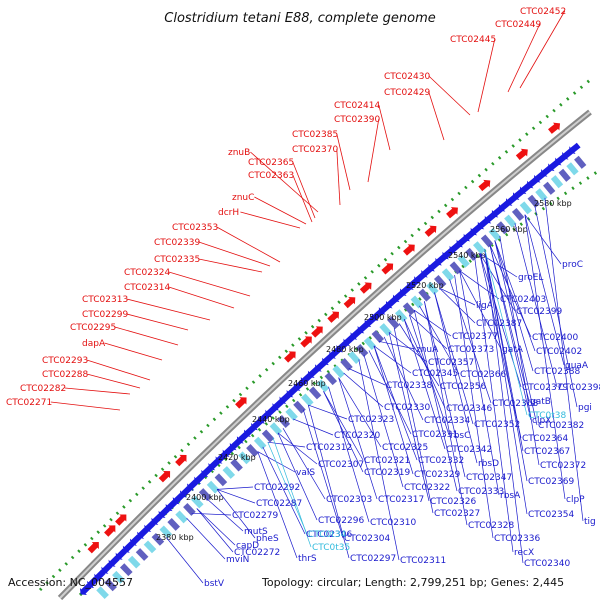  I want to click on reverse-gene-arrow, so click(575, 148).